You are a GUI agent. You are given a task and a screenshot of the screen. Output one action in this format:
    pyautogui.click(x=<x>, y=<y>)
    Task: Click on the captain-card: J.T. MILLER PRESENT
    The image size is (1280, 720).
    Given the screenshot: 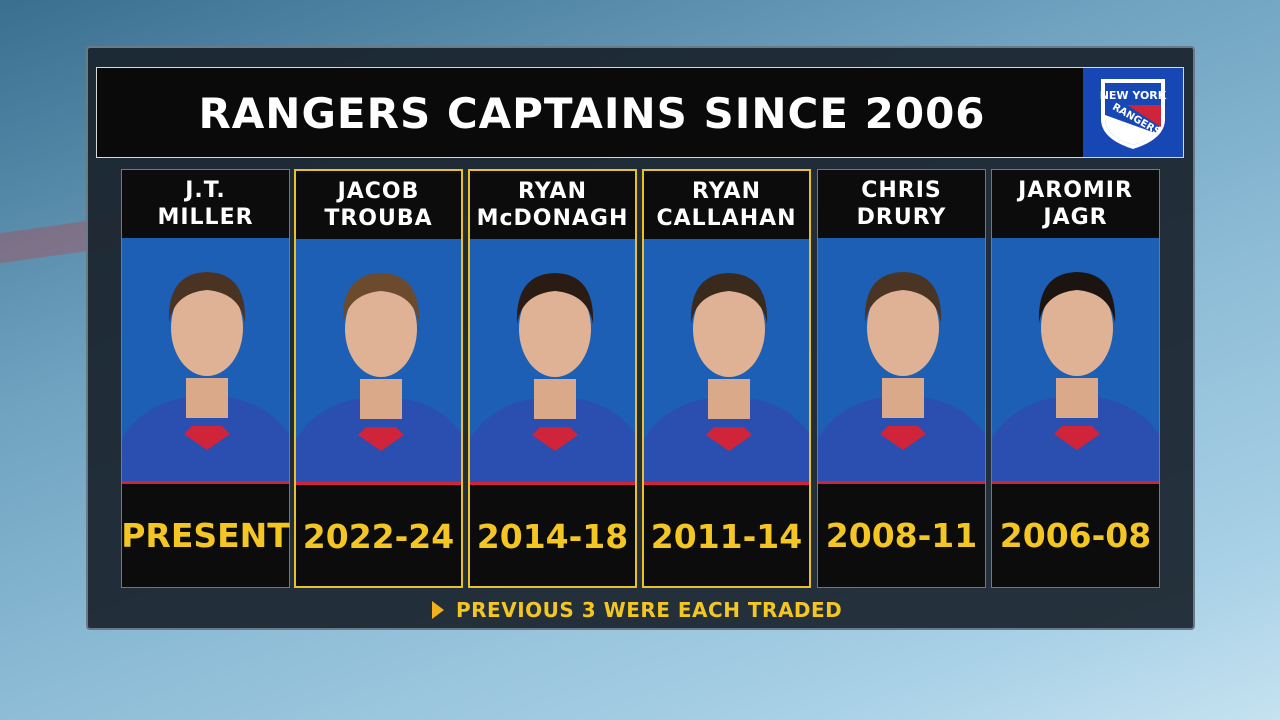 What is the action you would take?
    pyautogui.click(x=205, y=378)
    